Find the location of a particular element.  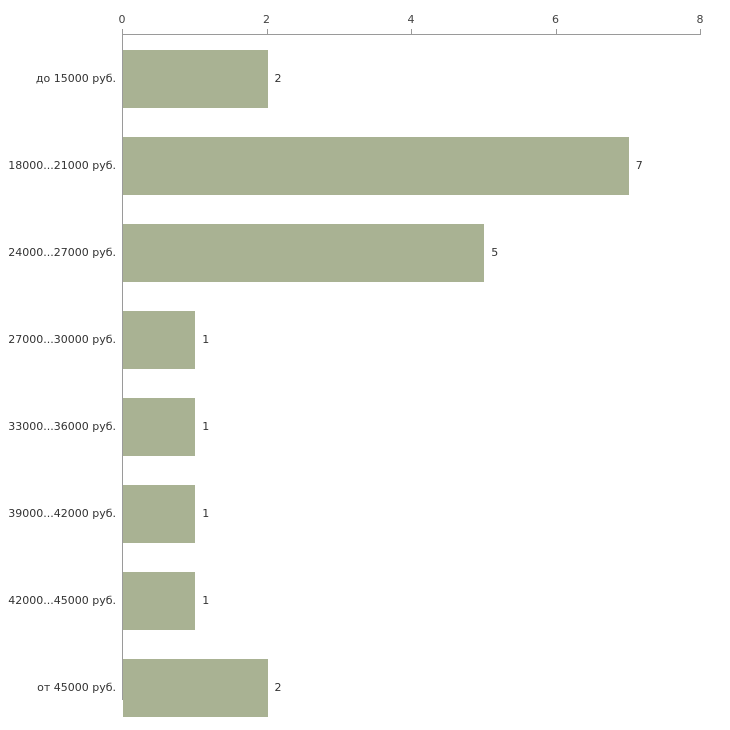

bar-plot-area: 5 is located at coordinates (426, 252).